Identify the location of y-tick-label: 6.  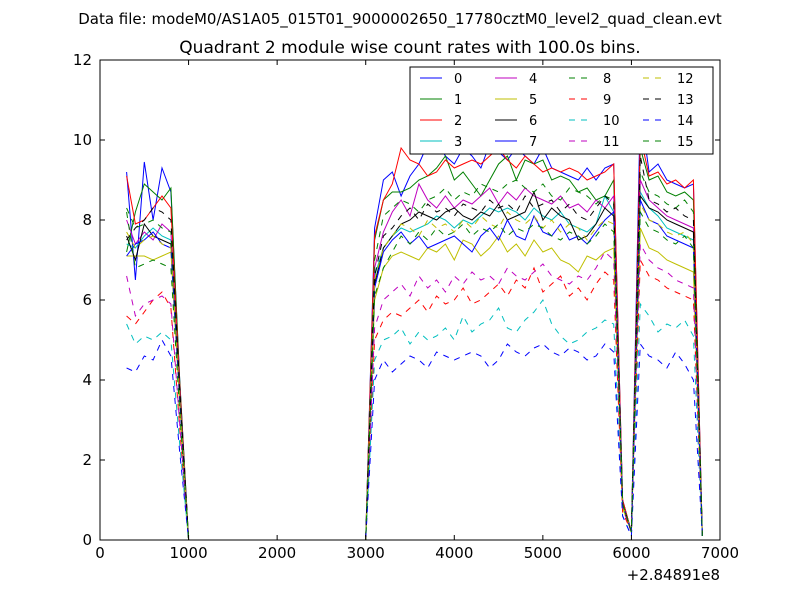
(87, 300).